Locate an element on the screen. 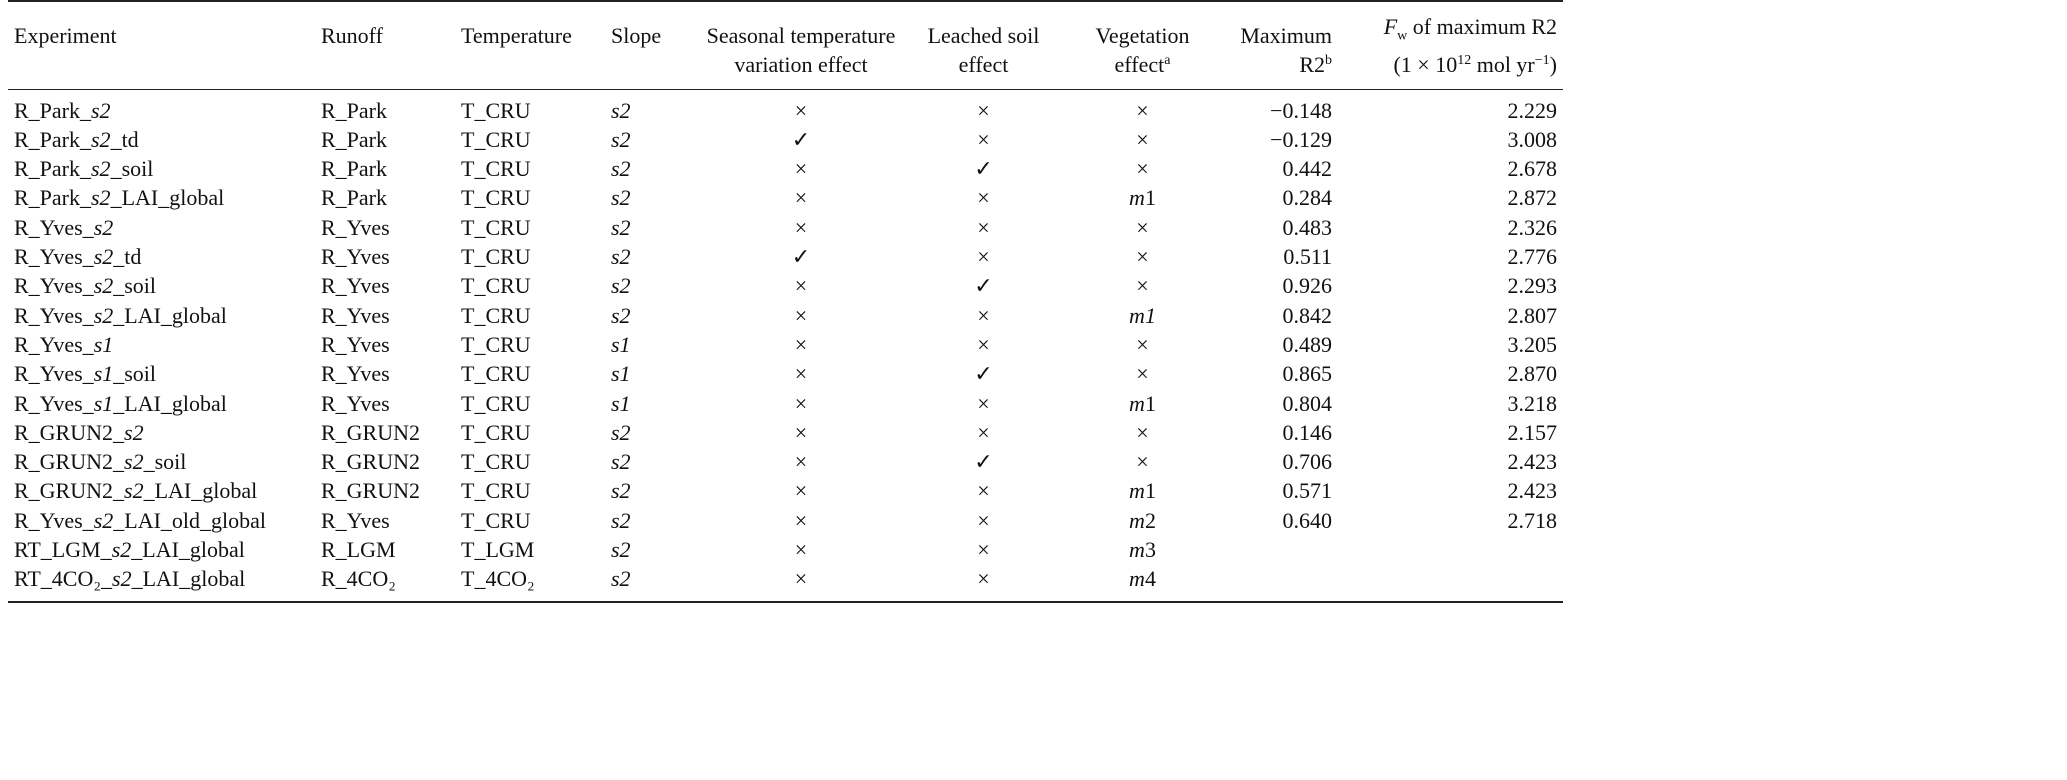 Image resolution: width=2067 pixels, height=780 pixels. header-fw-1: Fw of maximum R2 is located at coordinates (1450, 25).